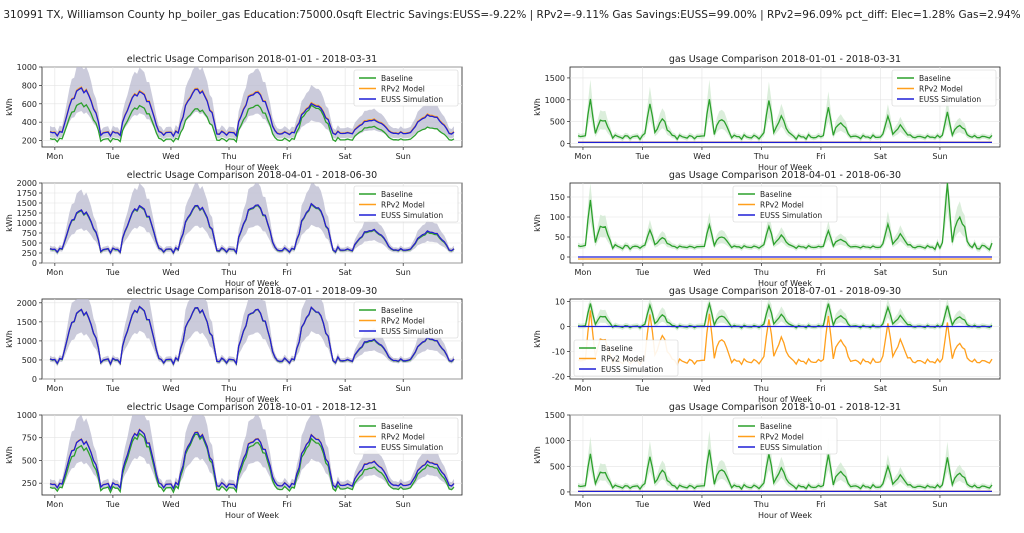 The image size is (1024, 533). I want to click on y-tick-label: 200, so click(29, 141).